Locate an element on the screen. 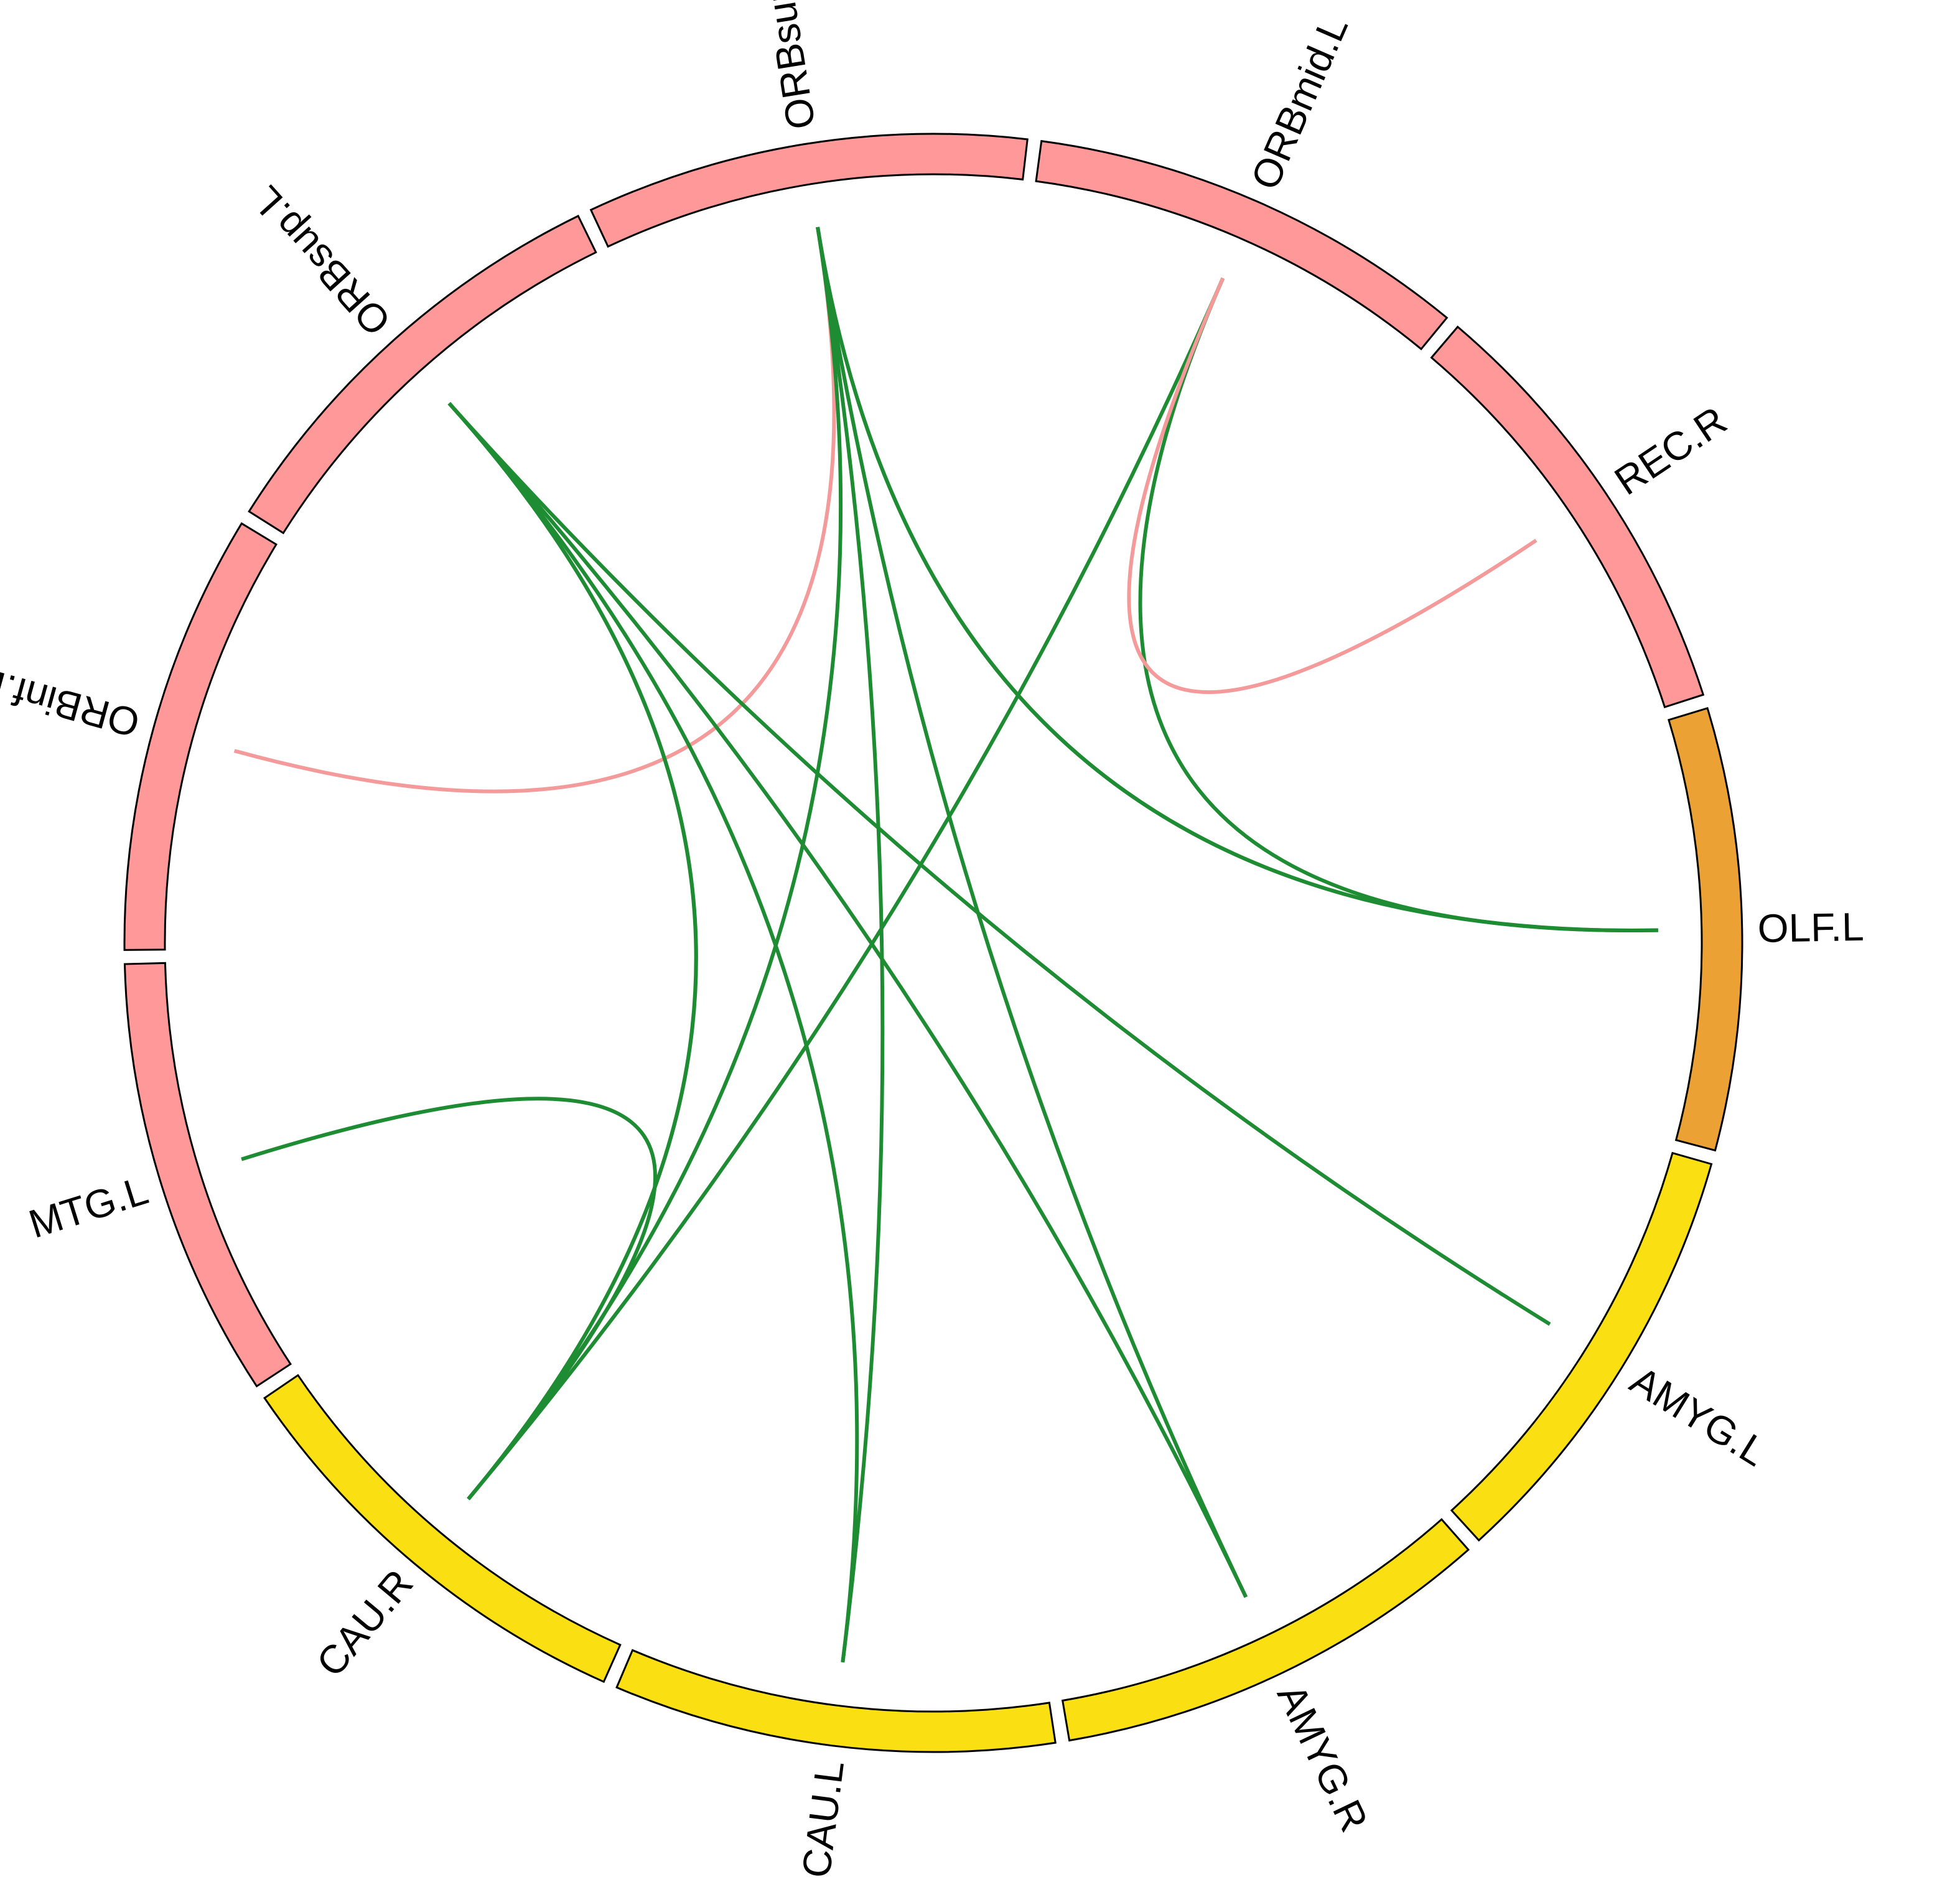 Image resolution: width=1960 pixels, height=1897 pixels. sector-orbsup-l is located at coordinates (423, 375).